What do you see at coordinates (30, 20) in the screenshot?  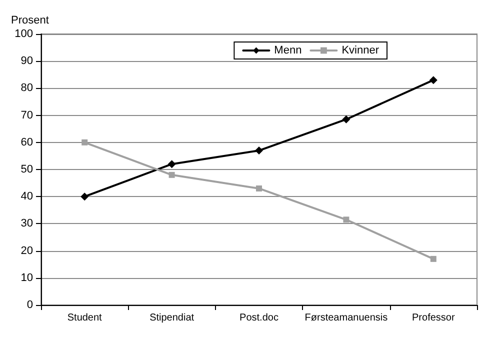 I see `y-axis-title: Prosent` at bounding box center [30, 20].